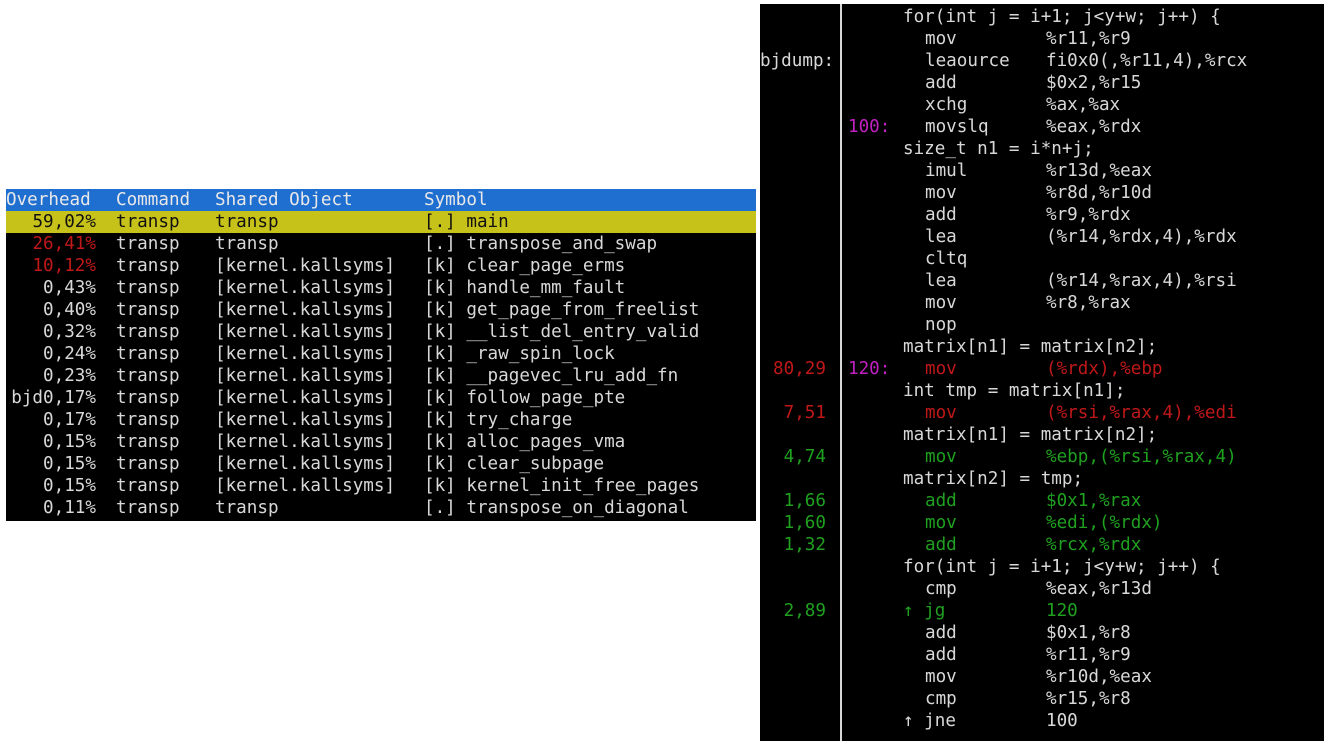 The image size is (1329, 741). I want to click on instruction-operands: %r8d,%r10d, so click(1099, 193).